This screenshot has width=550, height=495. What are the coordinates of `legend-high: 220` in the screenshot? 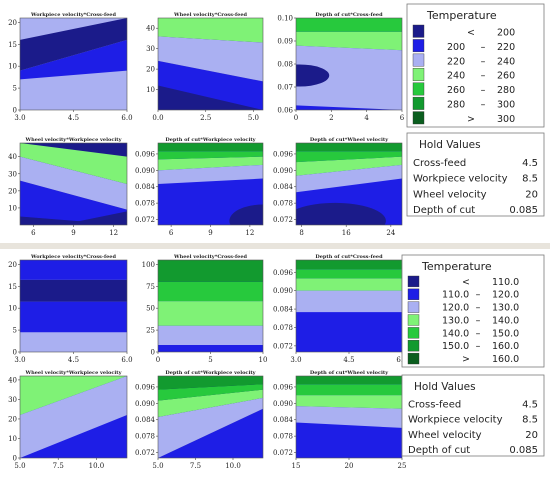 It's located at (506, 47).